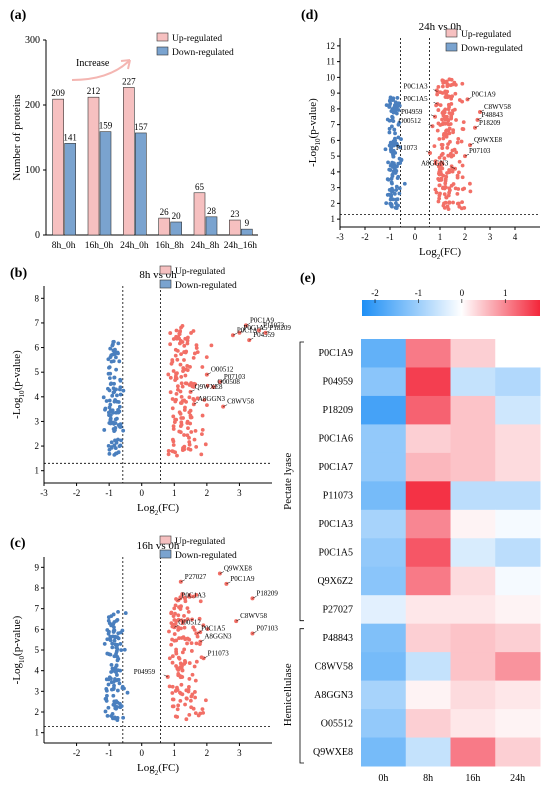 This screenshot has width=550, height=789. What do you see at coordinates (37, 323) in the screenshot?
I see `ytick-label-b: 7` at bounding box center [37, 323].